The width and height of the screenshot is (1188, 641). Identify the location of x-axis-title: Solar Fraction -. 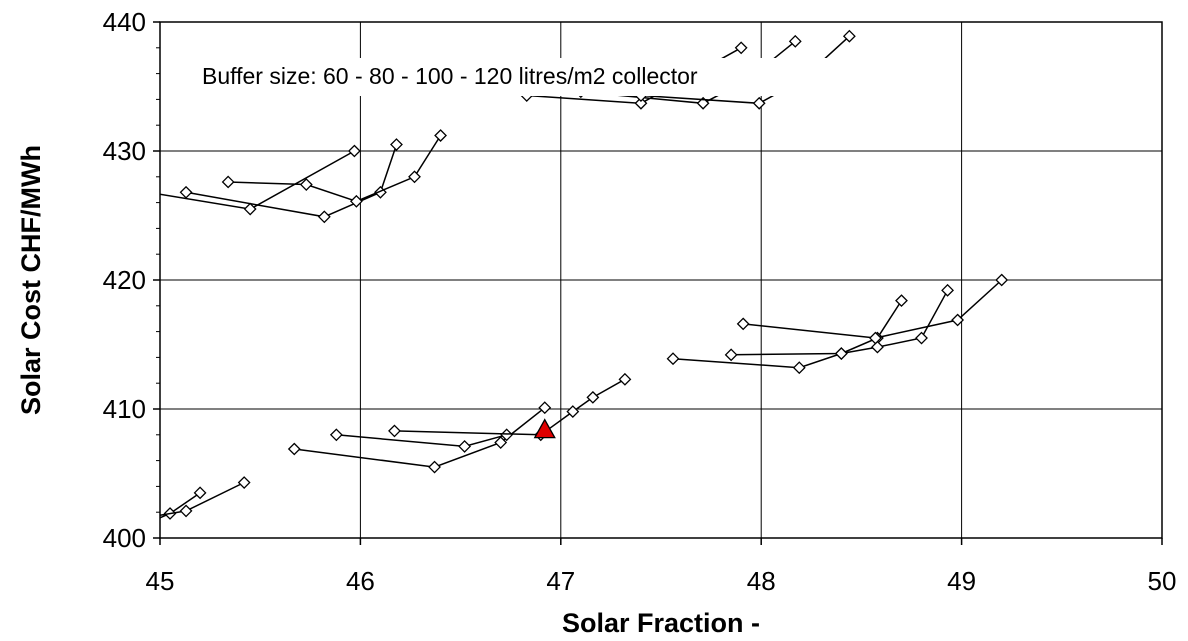
(661, 623).